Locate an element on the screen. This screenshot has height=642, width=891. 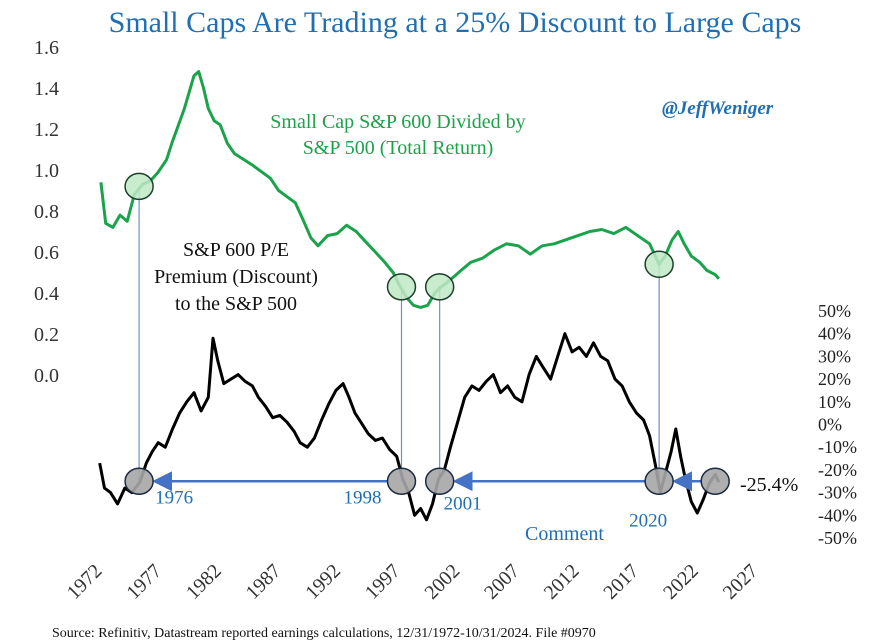
year-label-1998: 1998 is located at coordinates (362, 497).